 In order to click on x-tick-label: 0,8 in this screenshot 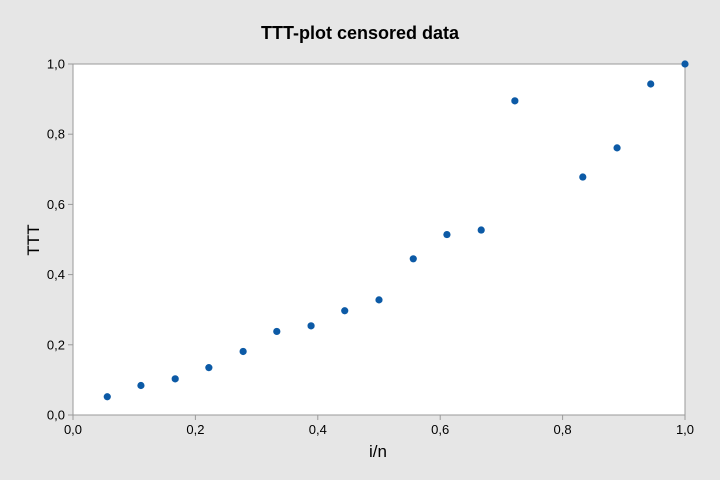, I will do `click(563, 429)`.